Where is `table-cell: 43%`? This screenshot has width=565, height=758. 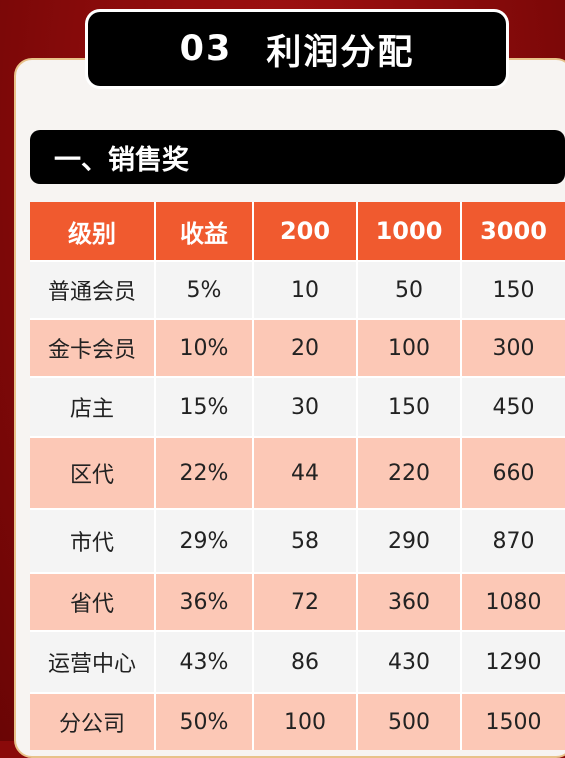
table-cell: 43% is located at coordinates (205, 661).